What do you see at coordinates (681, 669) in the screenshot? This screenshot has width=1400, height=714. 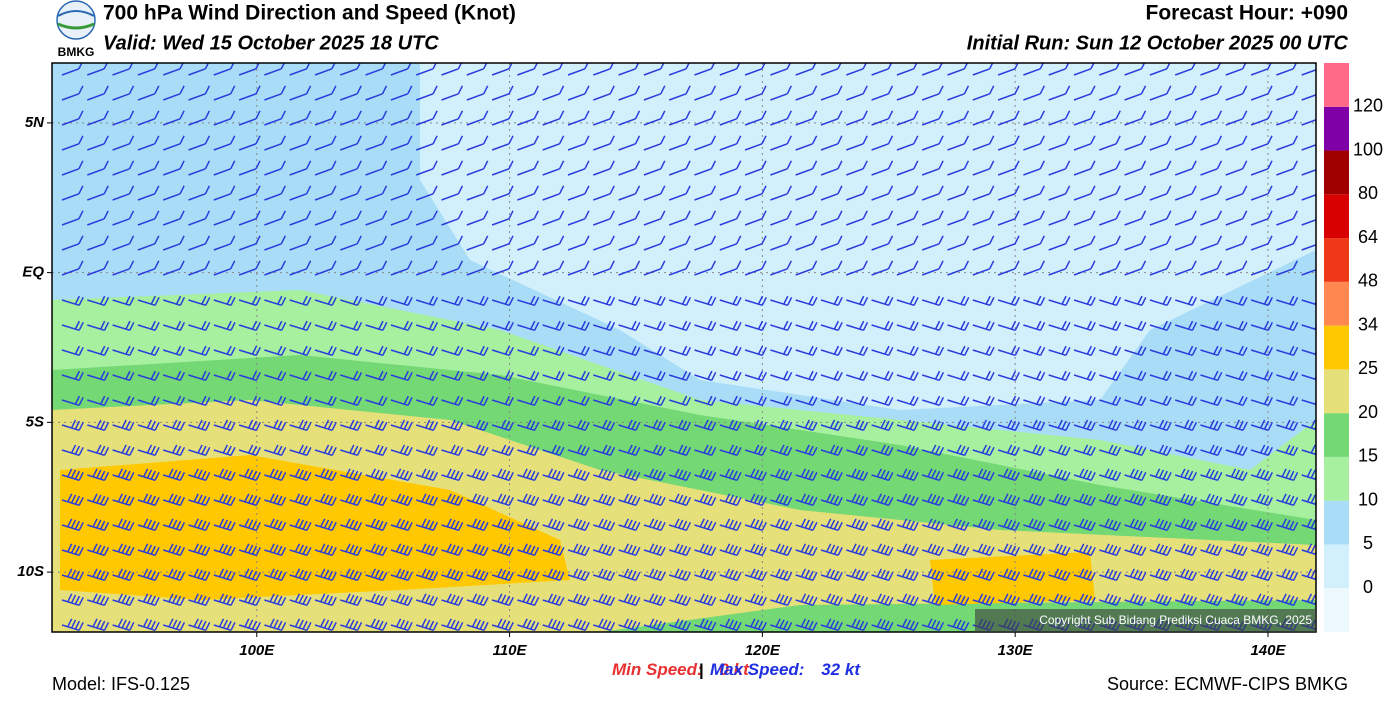 I see `min-speed: Min Speed: 0 kt` at bounding box center [681, 669].